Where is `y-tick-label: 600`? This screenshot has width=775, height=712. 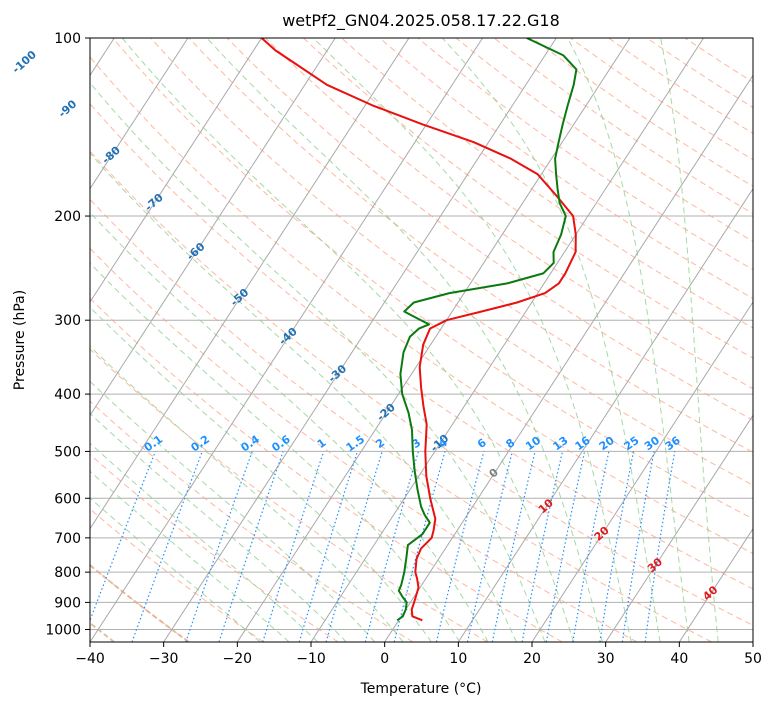 y-tick-label: 600 is located at coordinates (67, 499).